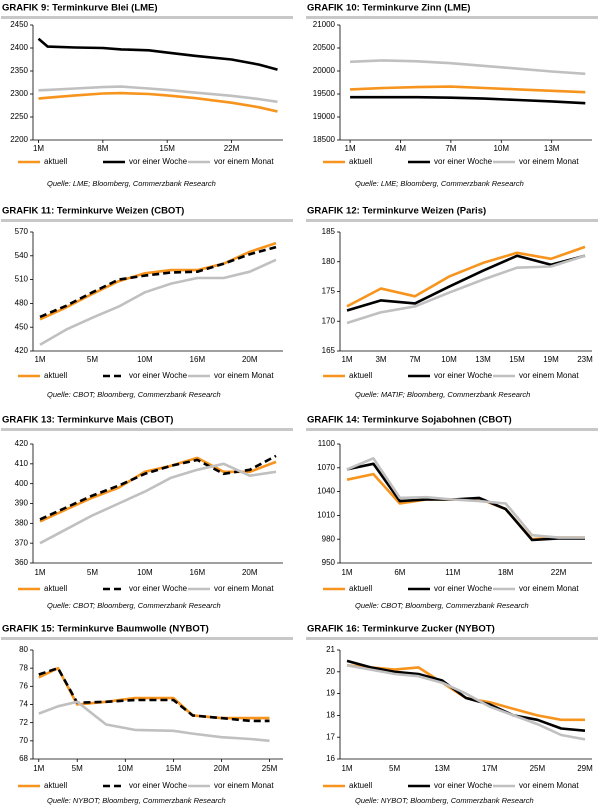 This screenshot has height=807, width=599. Describe the element at coordinates (324, 24) in the screenshot. I see `y-tick-label: 21000` at that location.